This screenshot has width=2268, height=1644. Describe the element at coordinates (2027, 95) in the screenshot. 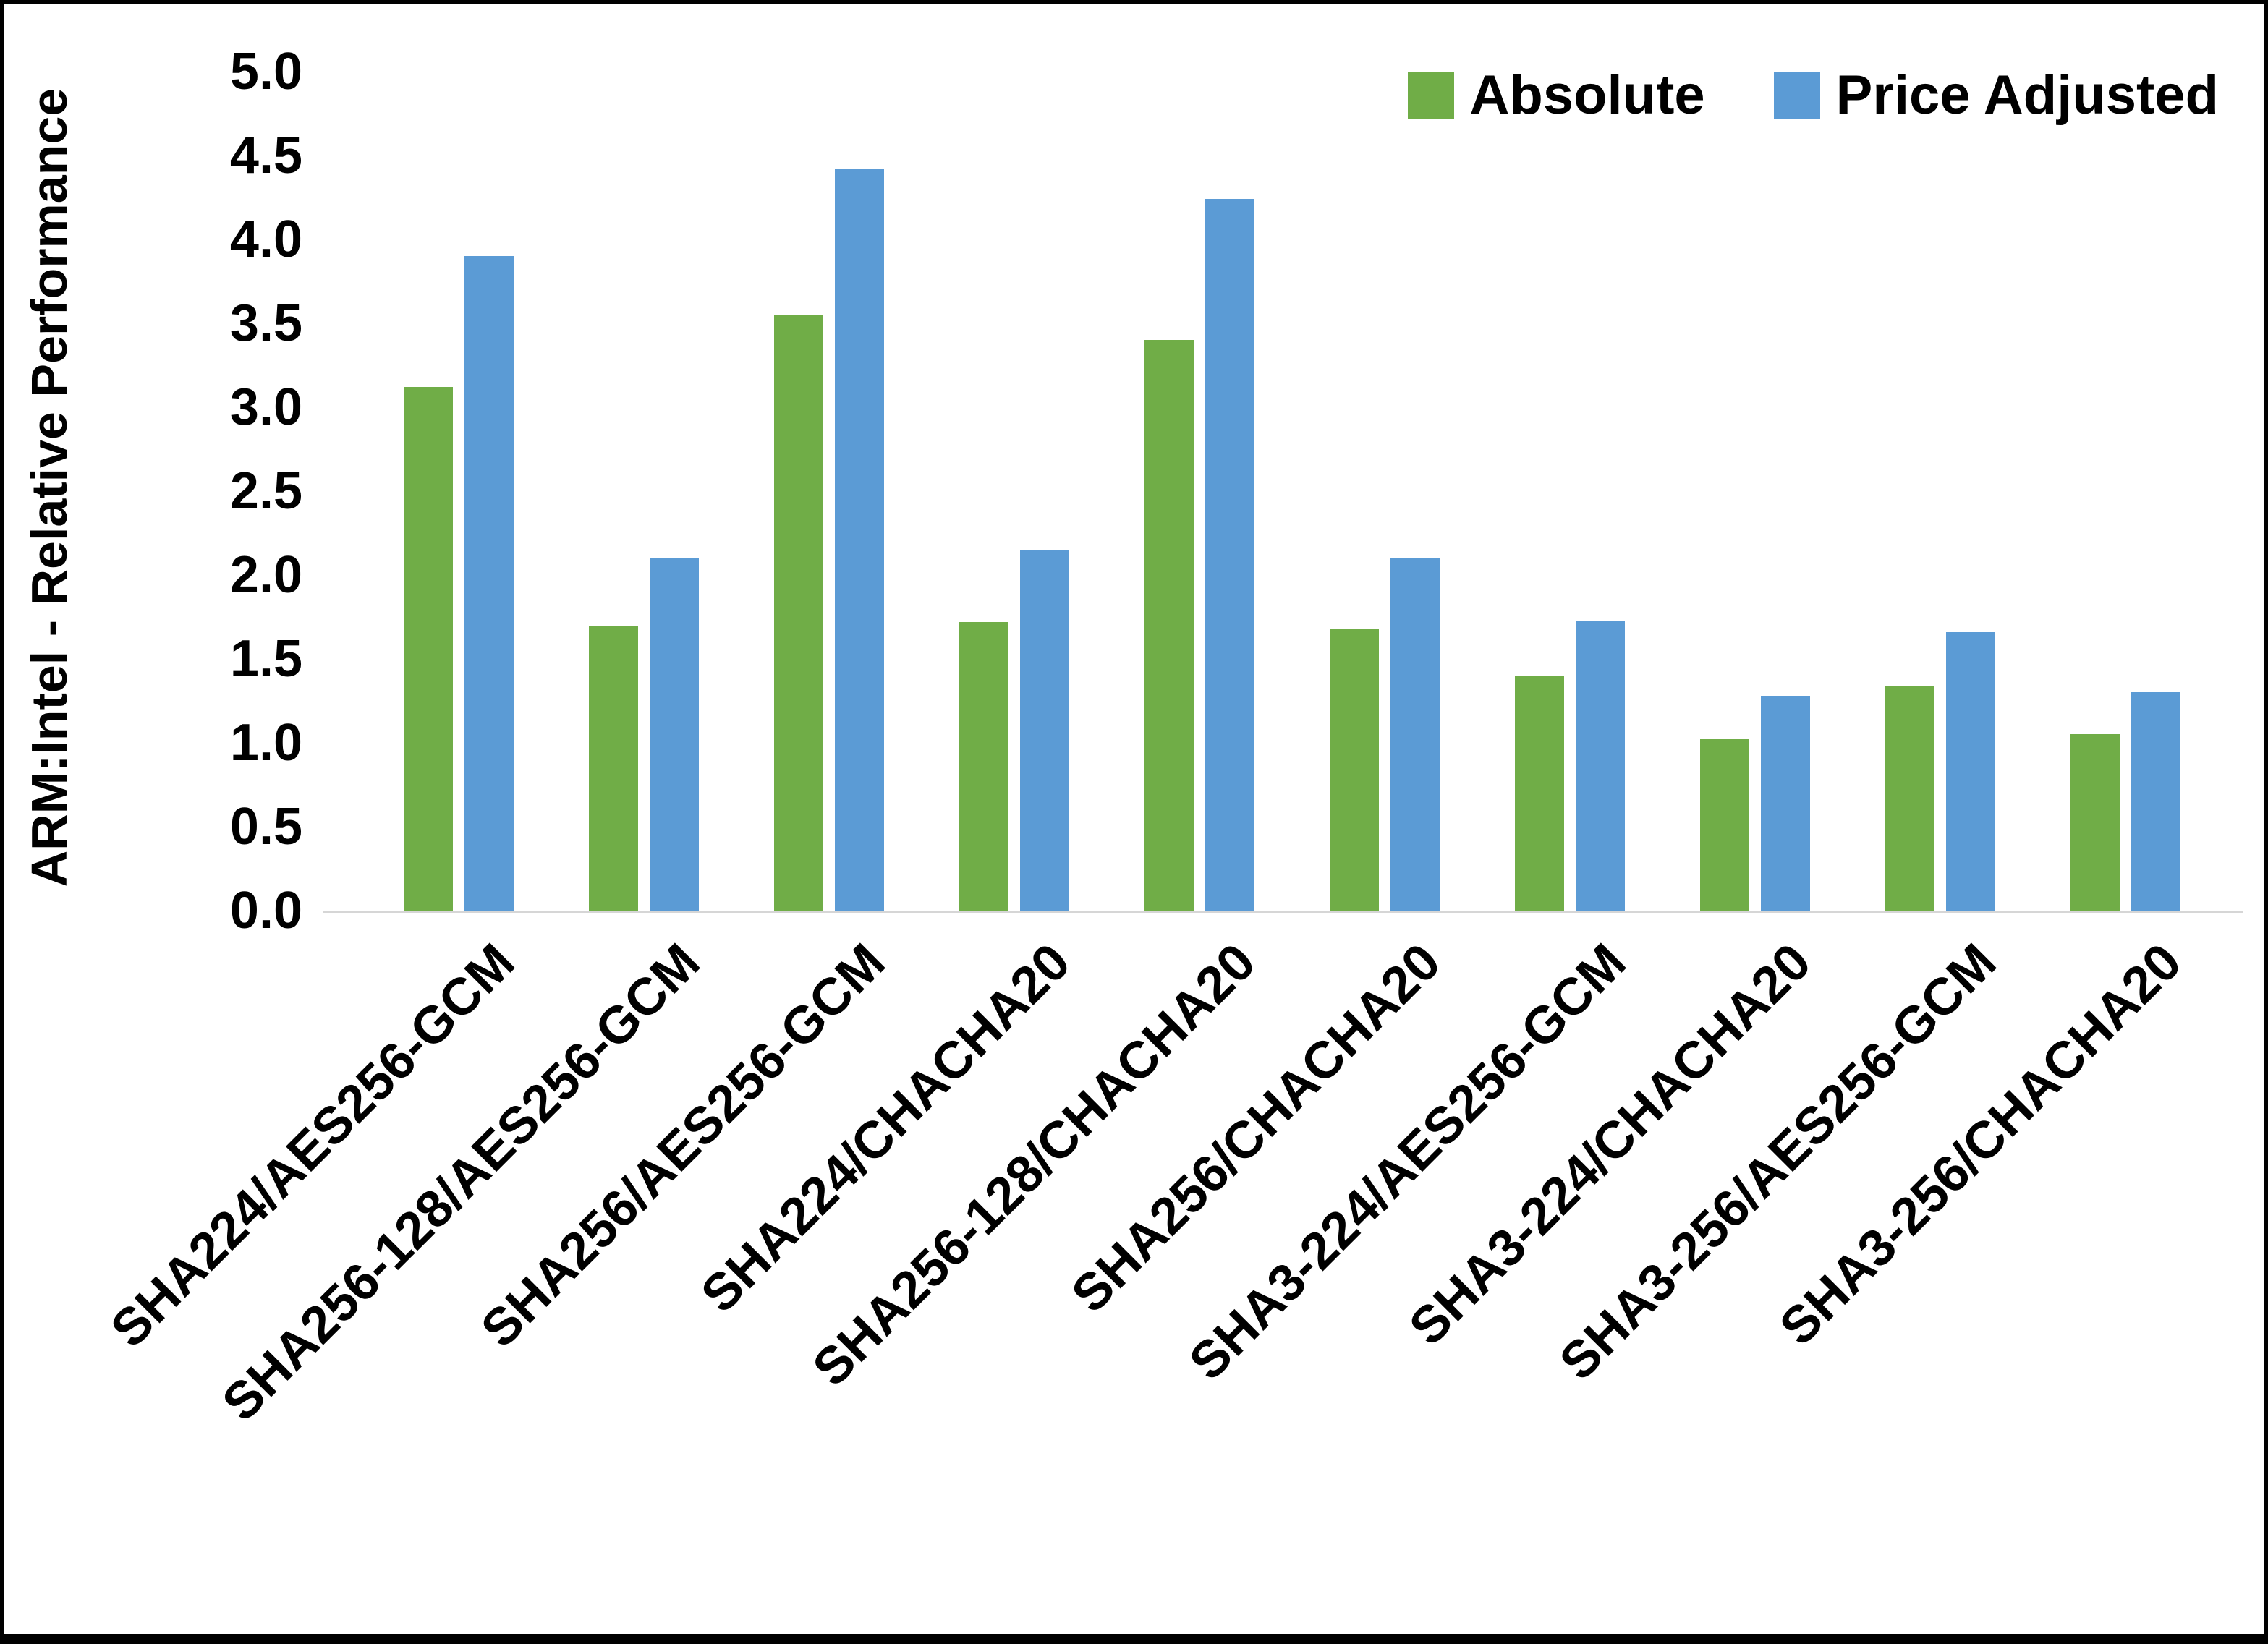

I see `legend-label-price-adjusted: Price Adjusted` at that location.